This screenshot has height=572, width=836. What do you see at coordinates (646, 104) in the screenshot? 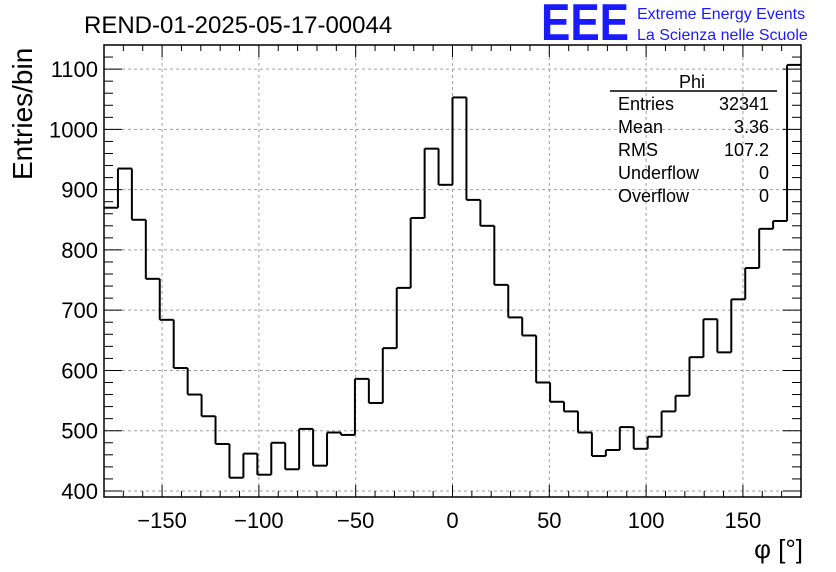
I see `stats-label-entries: Entries` at bounding box center [646, 104].